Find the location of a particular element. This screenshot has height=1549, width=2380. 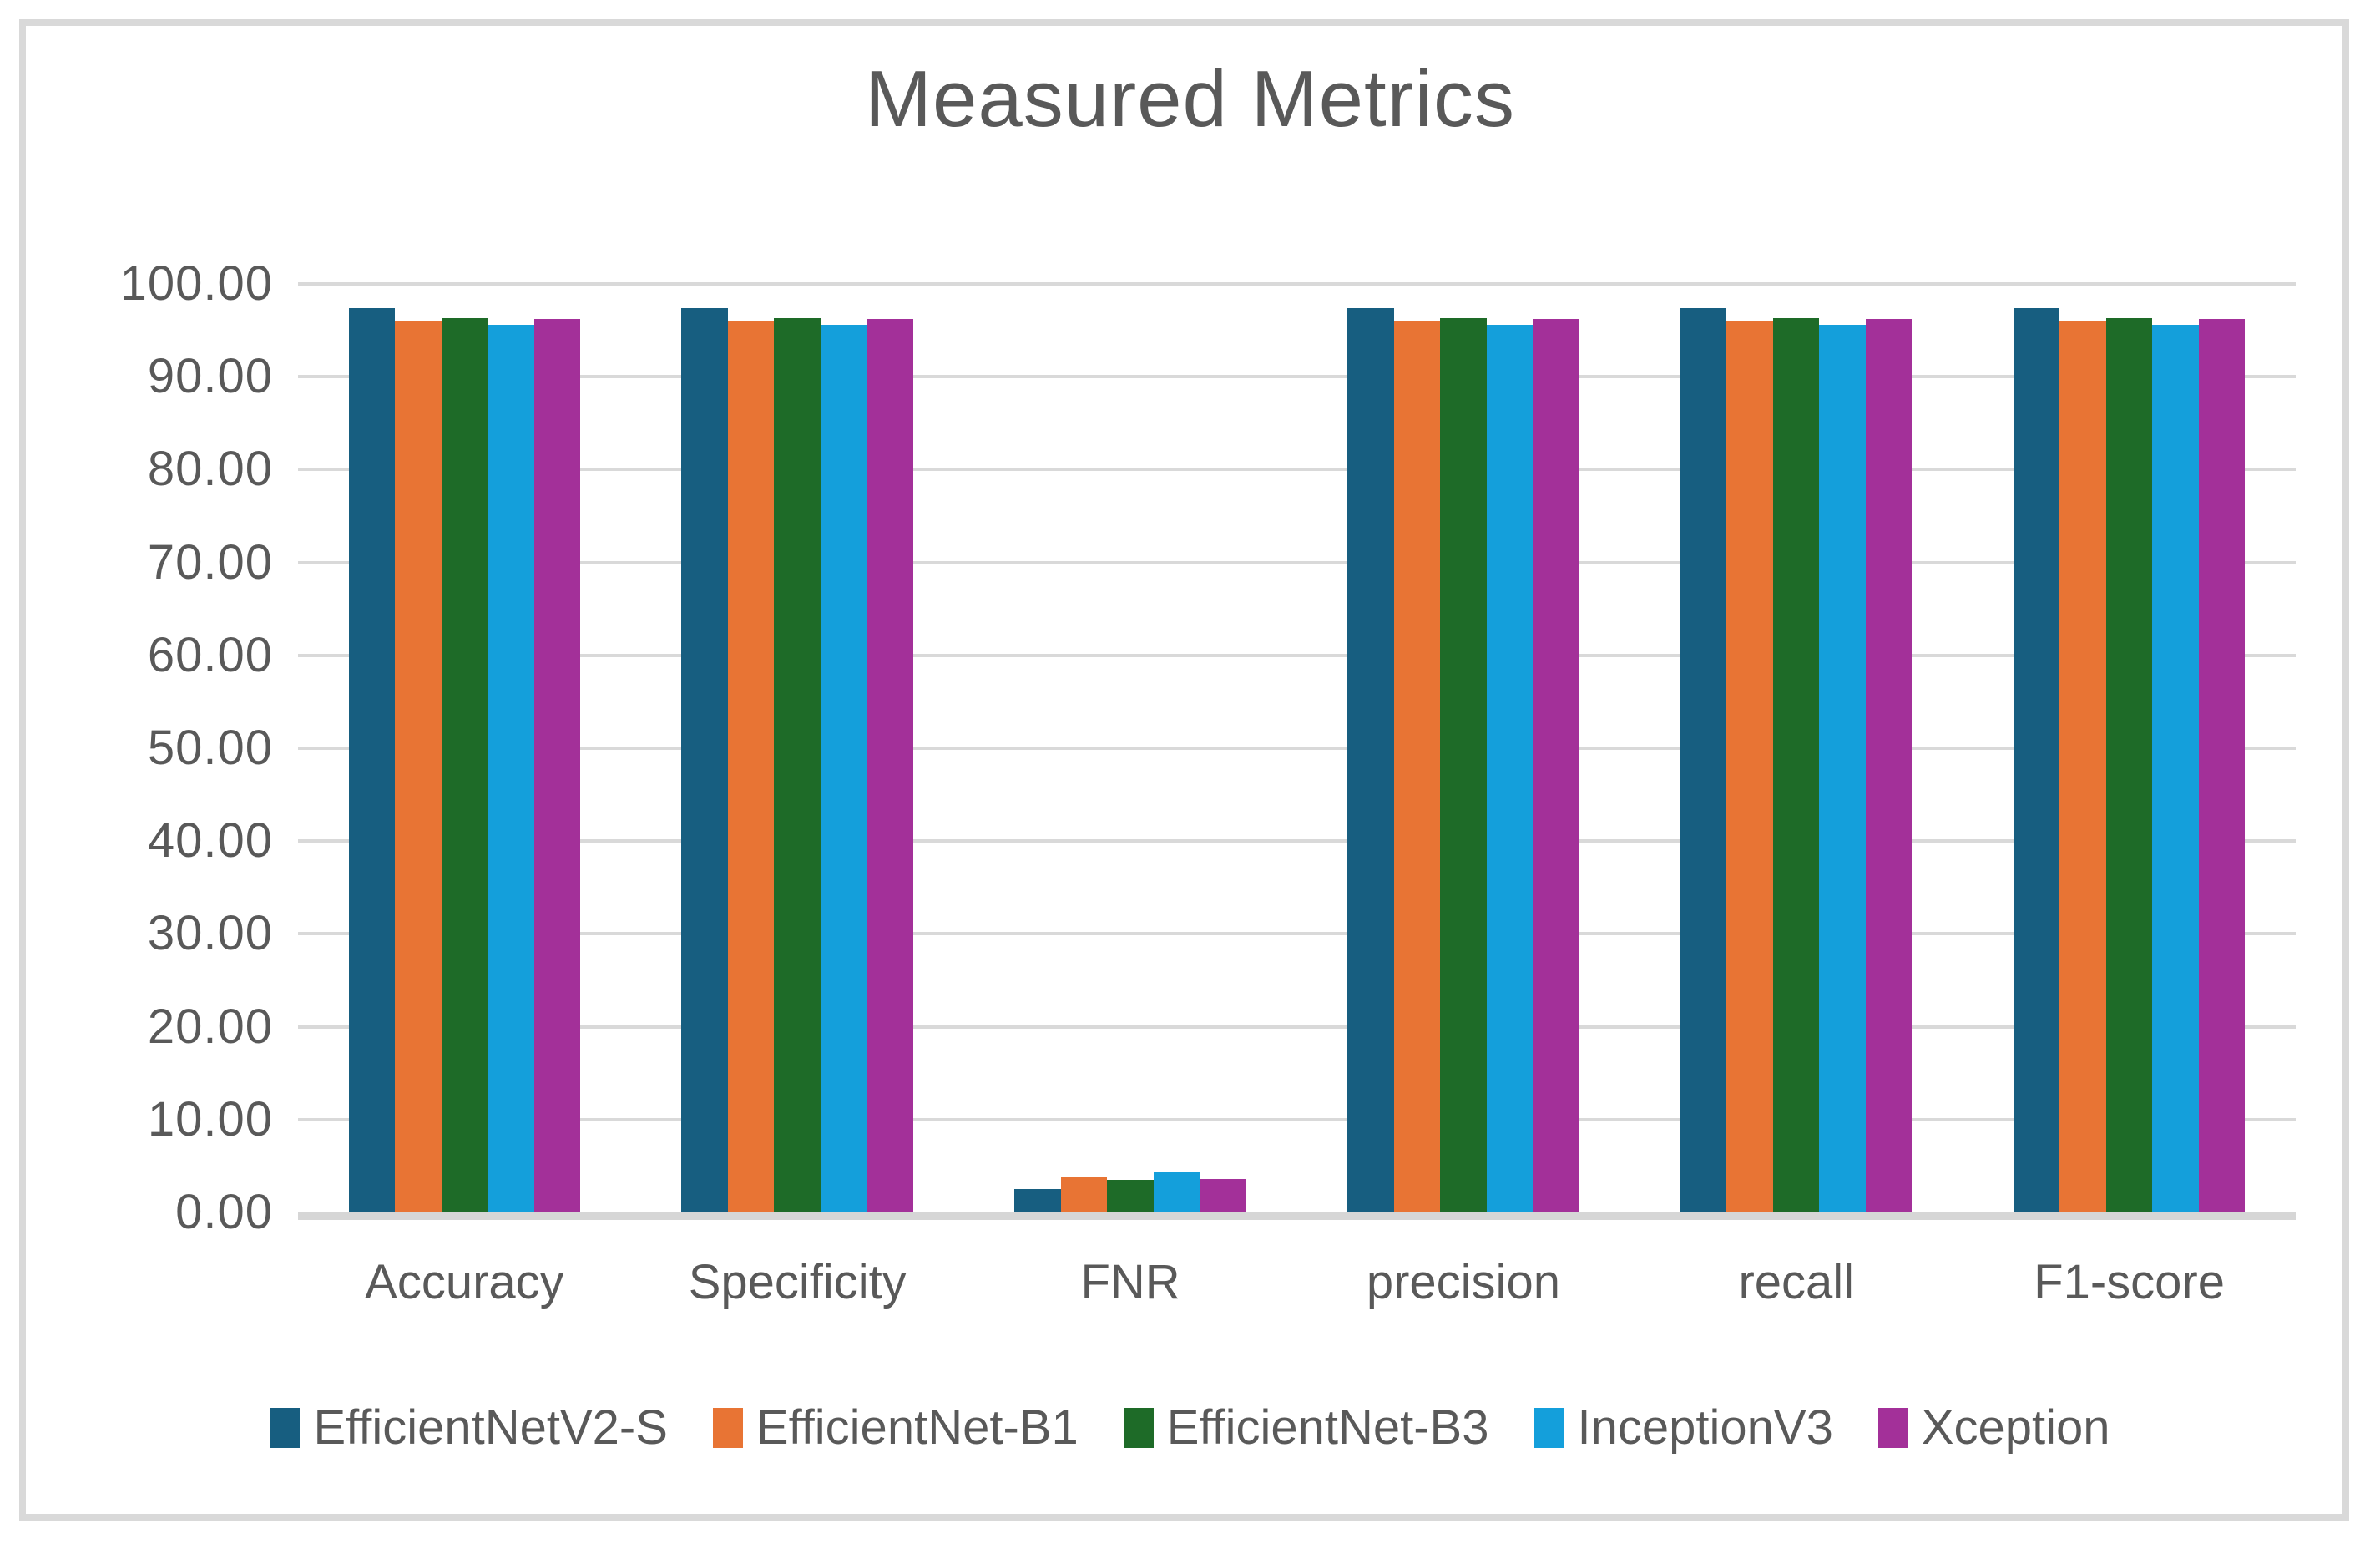

legend-item: EfficientNetV2-S is located at coordinates (469, 1427).